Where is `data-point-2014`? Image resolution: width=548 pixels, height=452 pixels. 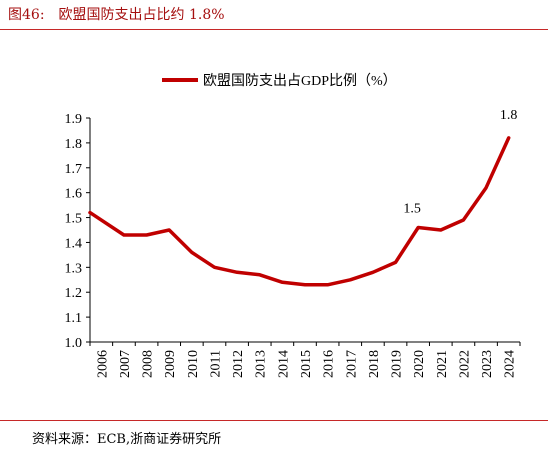 data-point-2014 is located at coordinates (282, 282).